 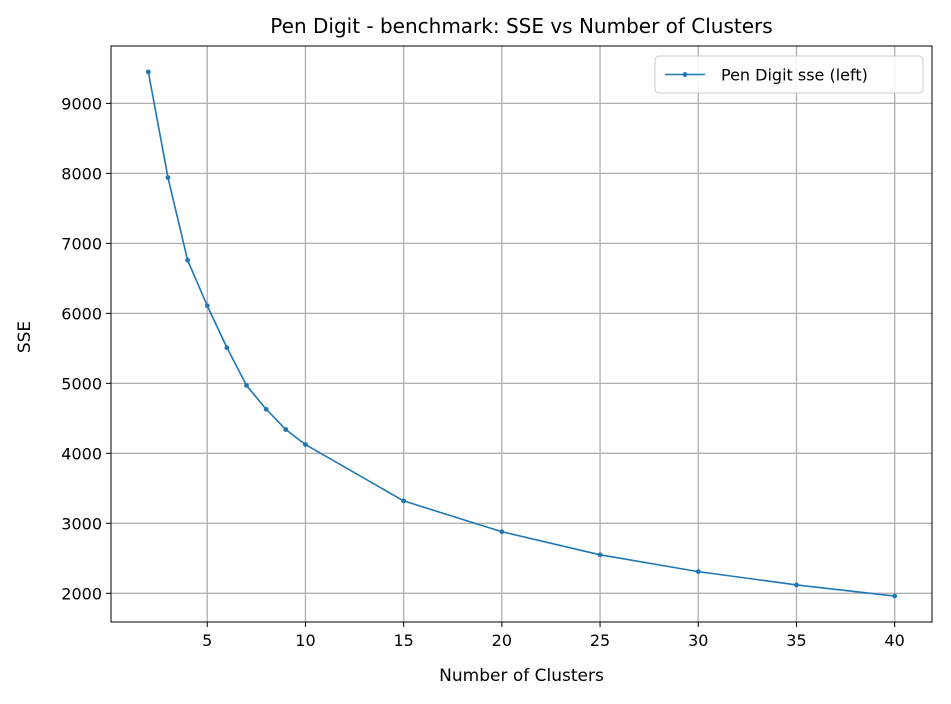 What do you see at coordinates (81, 243) in the screenshot?
I see `y-tick-label: 7000` at bounding box center [81, 243].